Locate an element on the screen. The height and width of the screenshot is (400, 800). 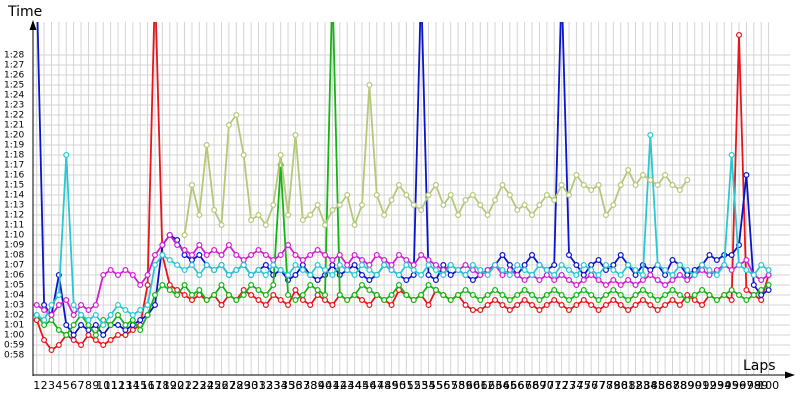
x-tick-label: 86 is located at coordinates (665, 385).